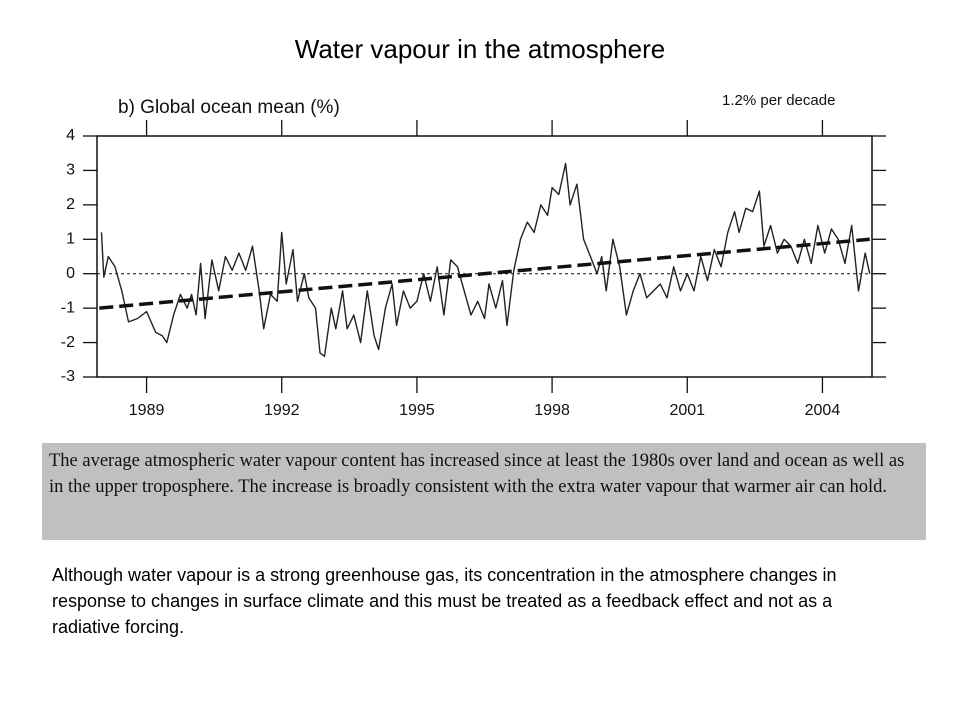 The image size is (960, 720). I want to click on annotation: 1.2% per decade, so click(778, 100).